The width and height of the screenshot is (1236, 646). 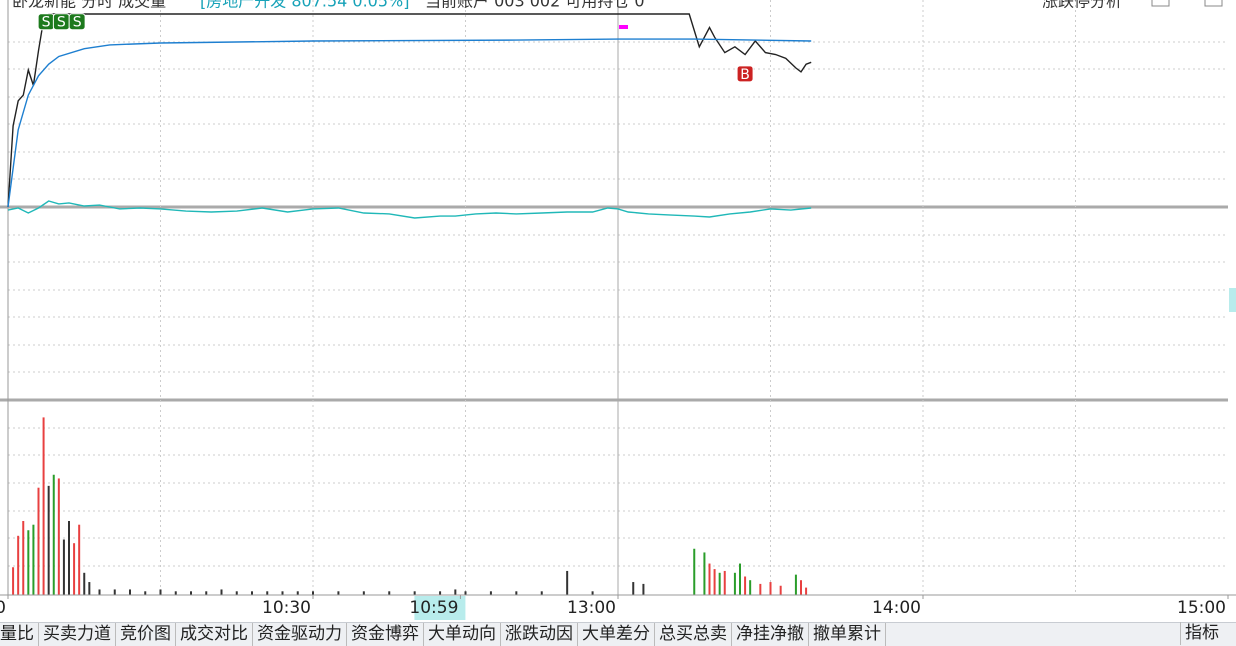 What do you see at coordinates (535, 5) in the screenshot?
I see `account-info: 当前账户 003 002 可用持仓 0` at bounding box center [535, 5].